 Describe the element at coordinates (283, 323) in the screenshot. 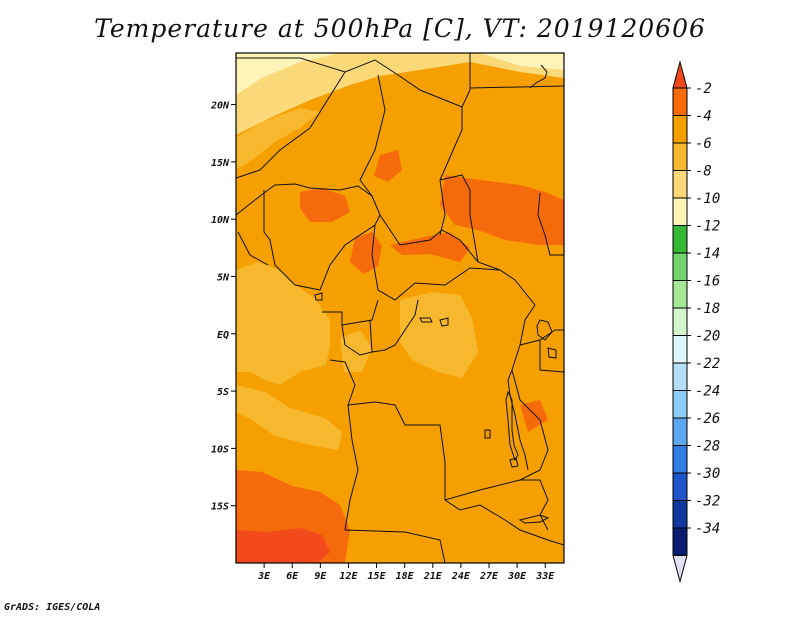

I see `field-region-gulf-of-guinea` at that location.